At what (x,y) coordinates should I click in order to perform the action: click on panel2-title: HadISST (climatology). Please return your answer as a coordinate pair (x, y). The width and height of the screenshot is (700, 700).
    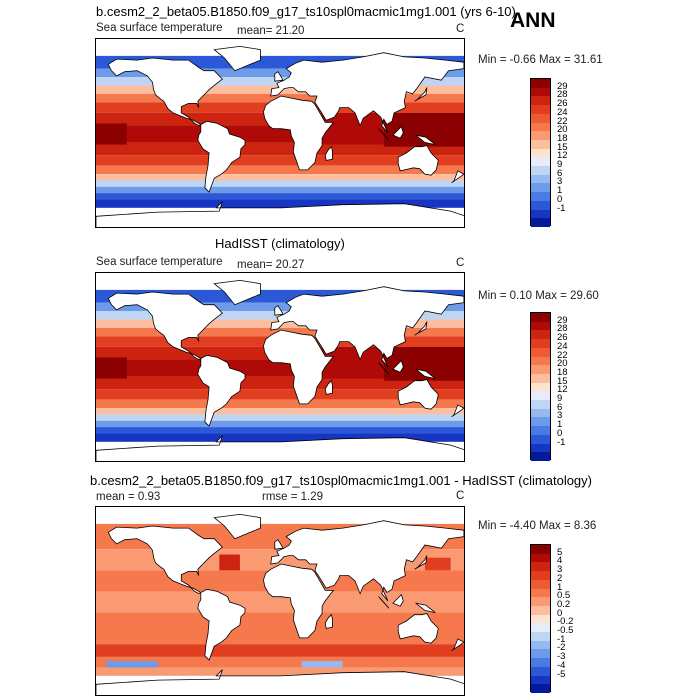
    Looking at the image, I should click on (280, 243).